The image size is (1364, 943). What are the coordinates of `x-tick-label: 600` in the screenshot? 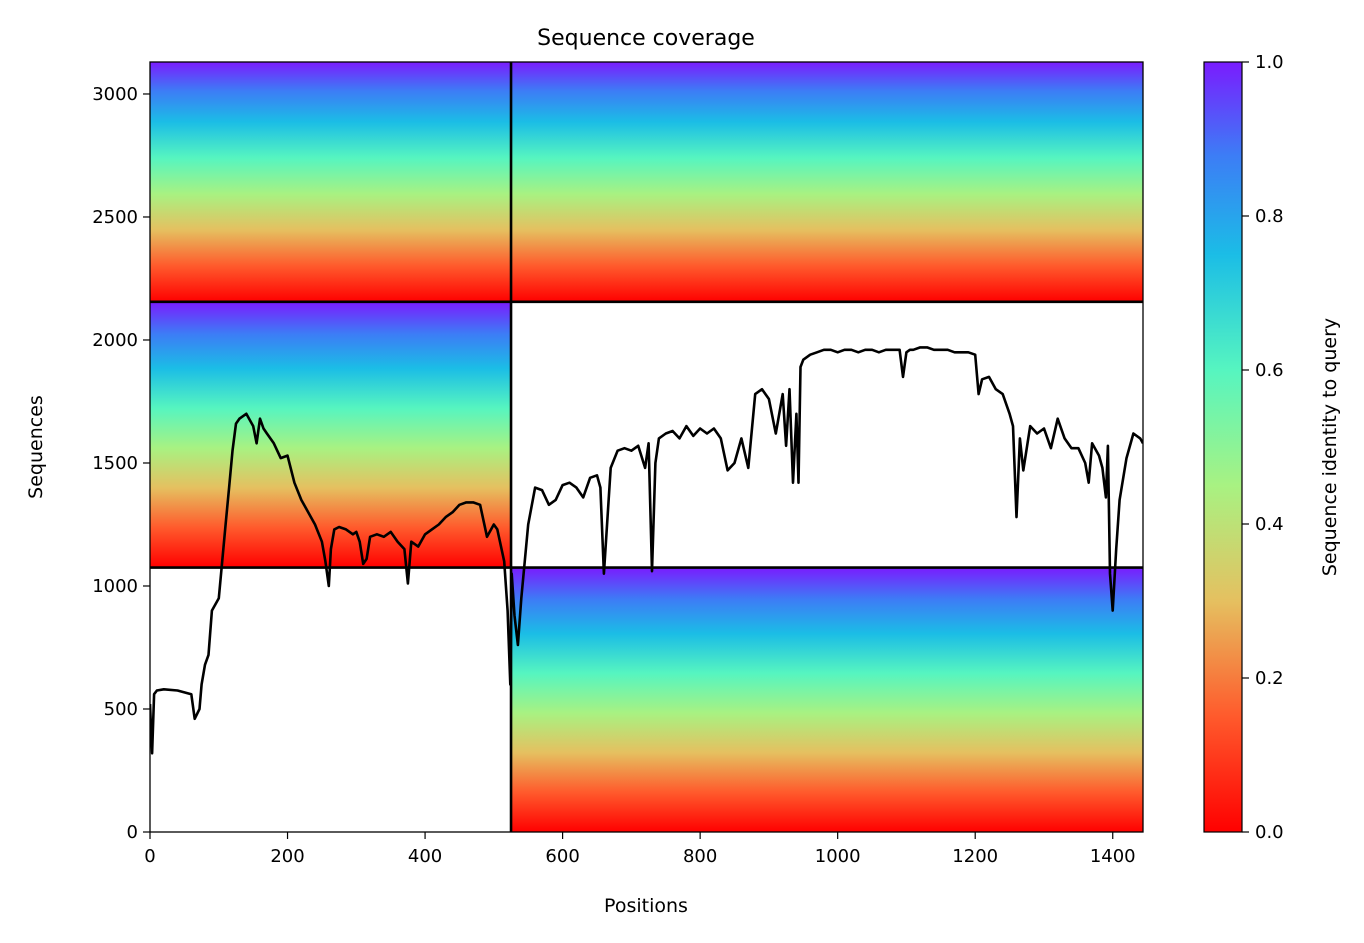 It's located at (562, 856).